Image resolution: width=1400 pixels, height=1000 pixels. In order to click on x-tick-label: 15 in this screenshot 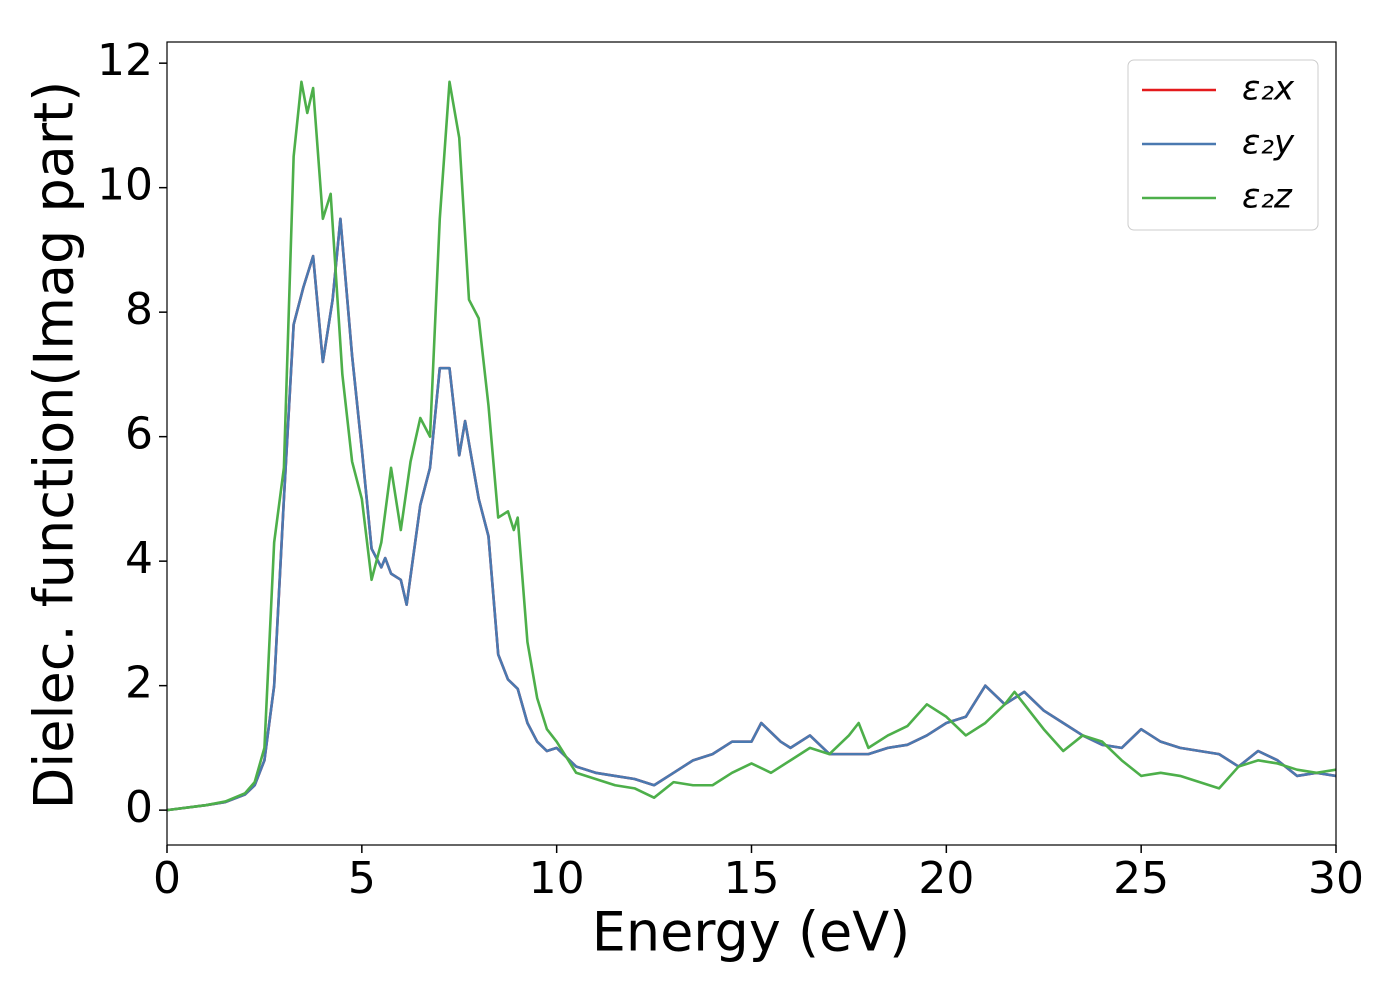, I will do `click(752, 878)`.